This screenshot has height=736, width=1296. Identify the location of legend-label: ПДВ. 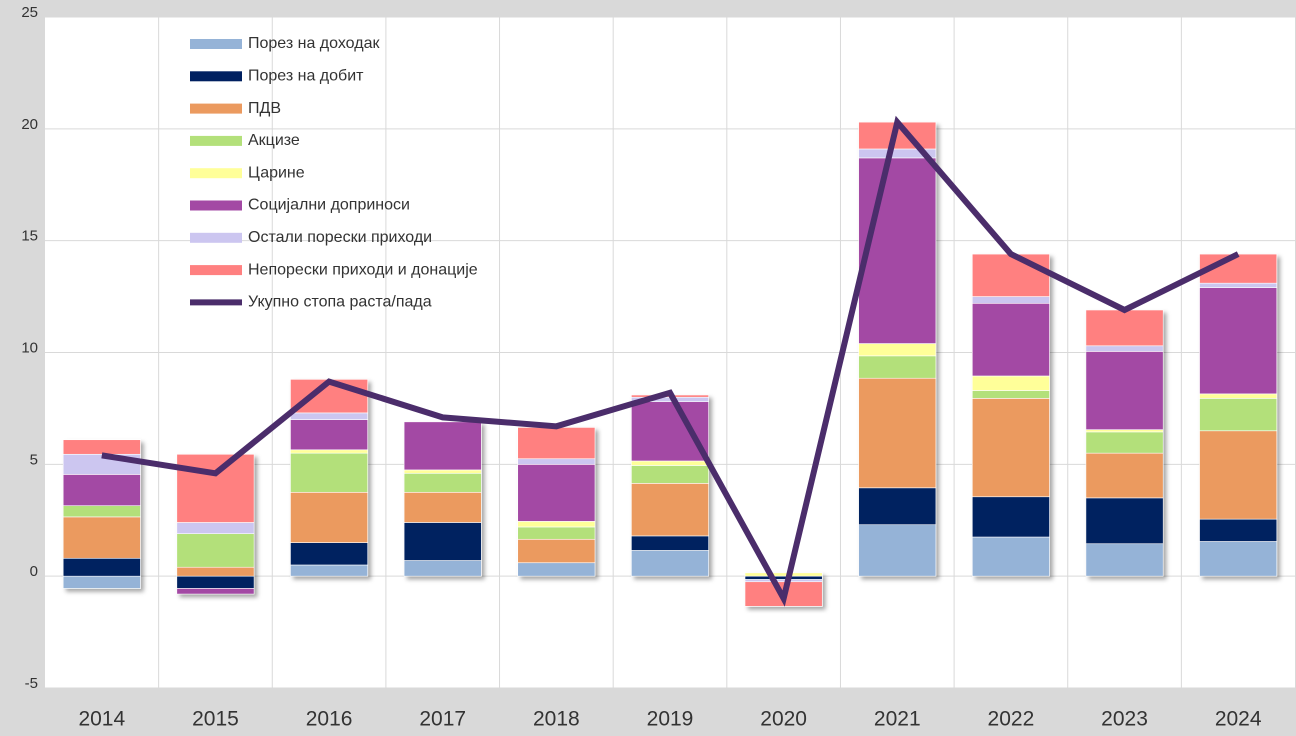
(264, 108).